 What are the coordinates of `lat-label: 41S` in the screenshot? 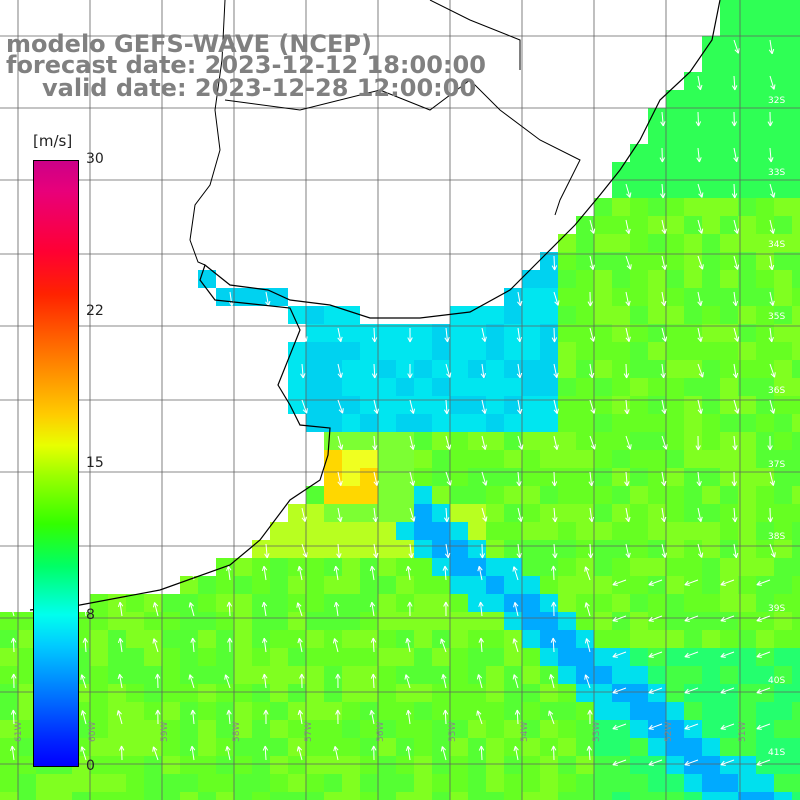 It's located at (776, 753).